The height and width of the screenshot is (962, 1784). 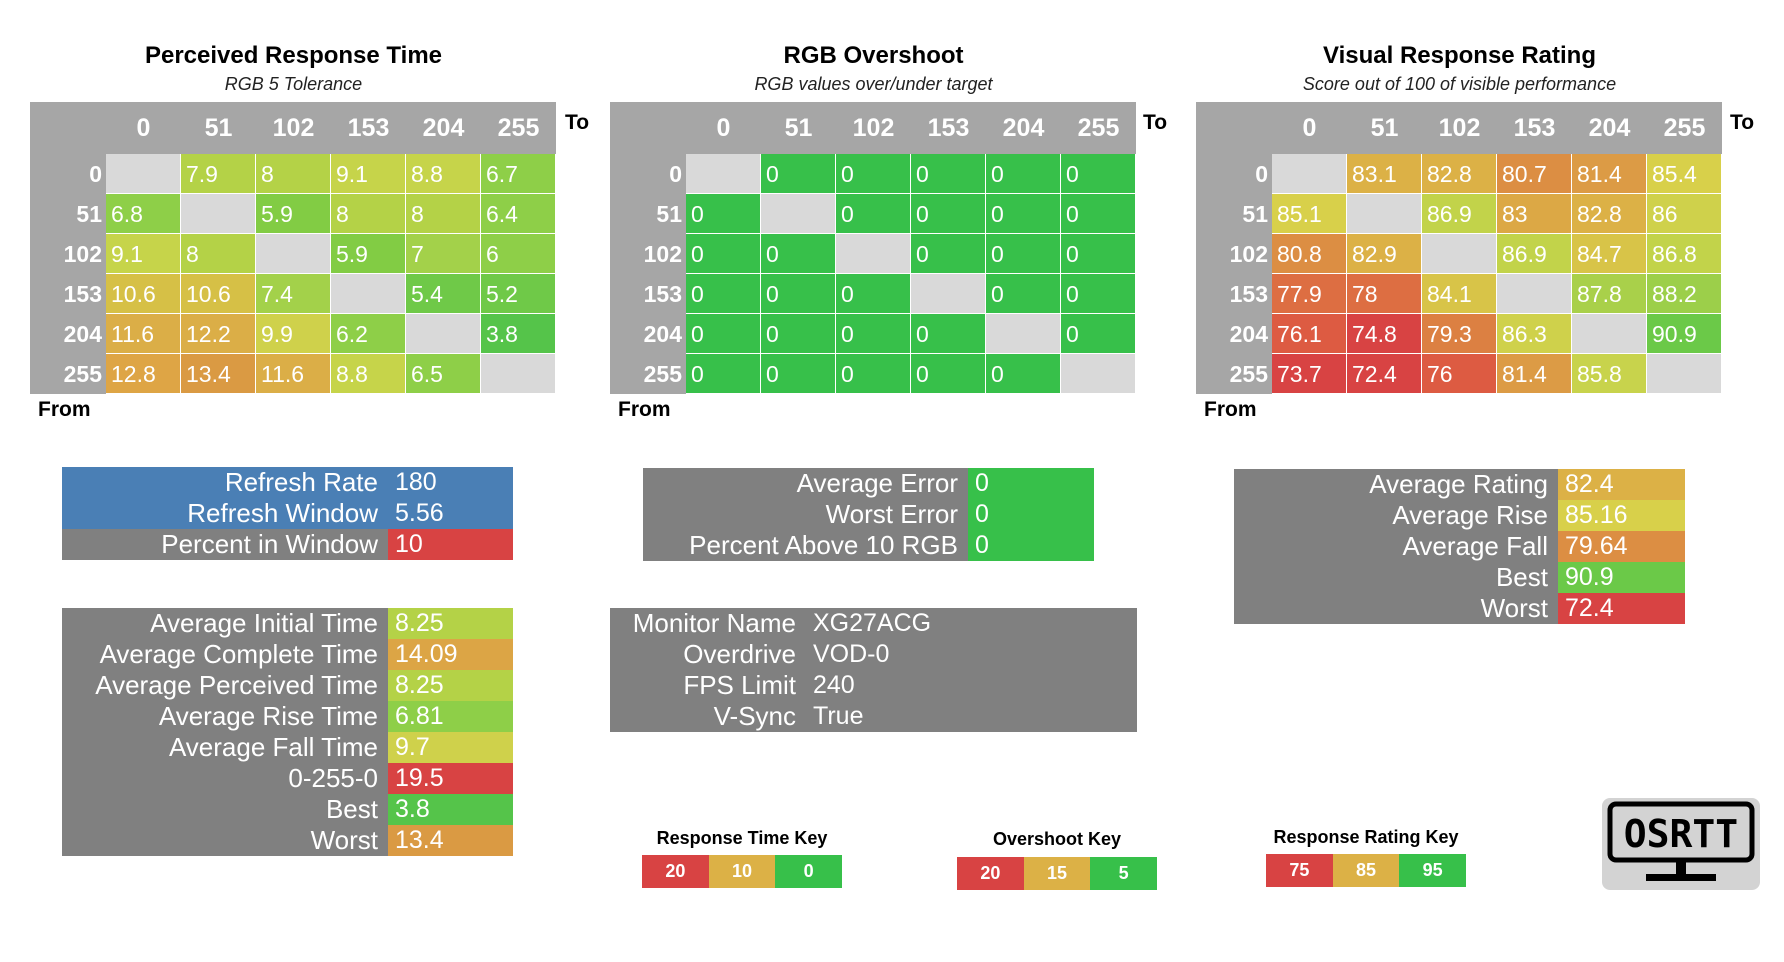 What do you see at coordinates (1459, 84) in the screenshot?
I see `heatmap-subtitle-rating: Score out of 100 of visible performance` at bounding box center [1459, 84].